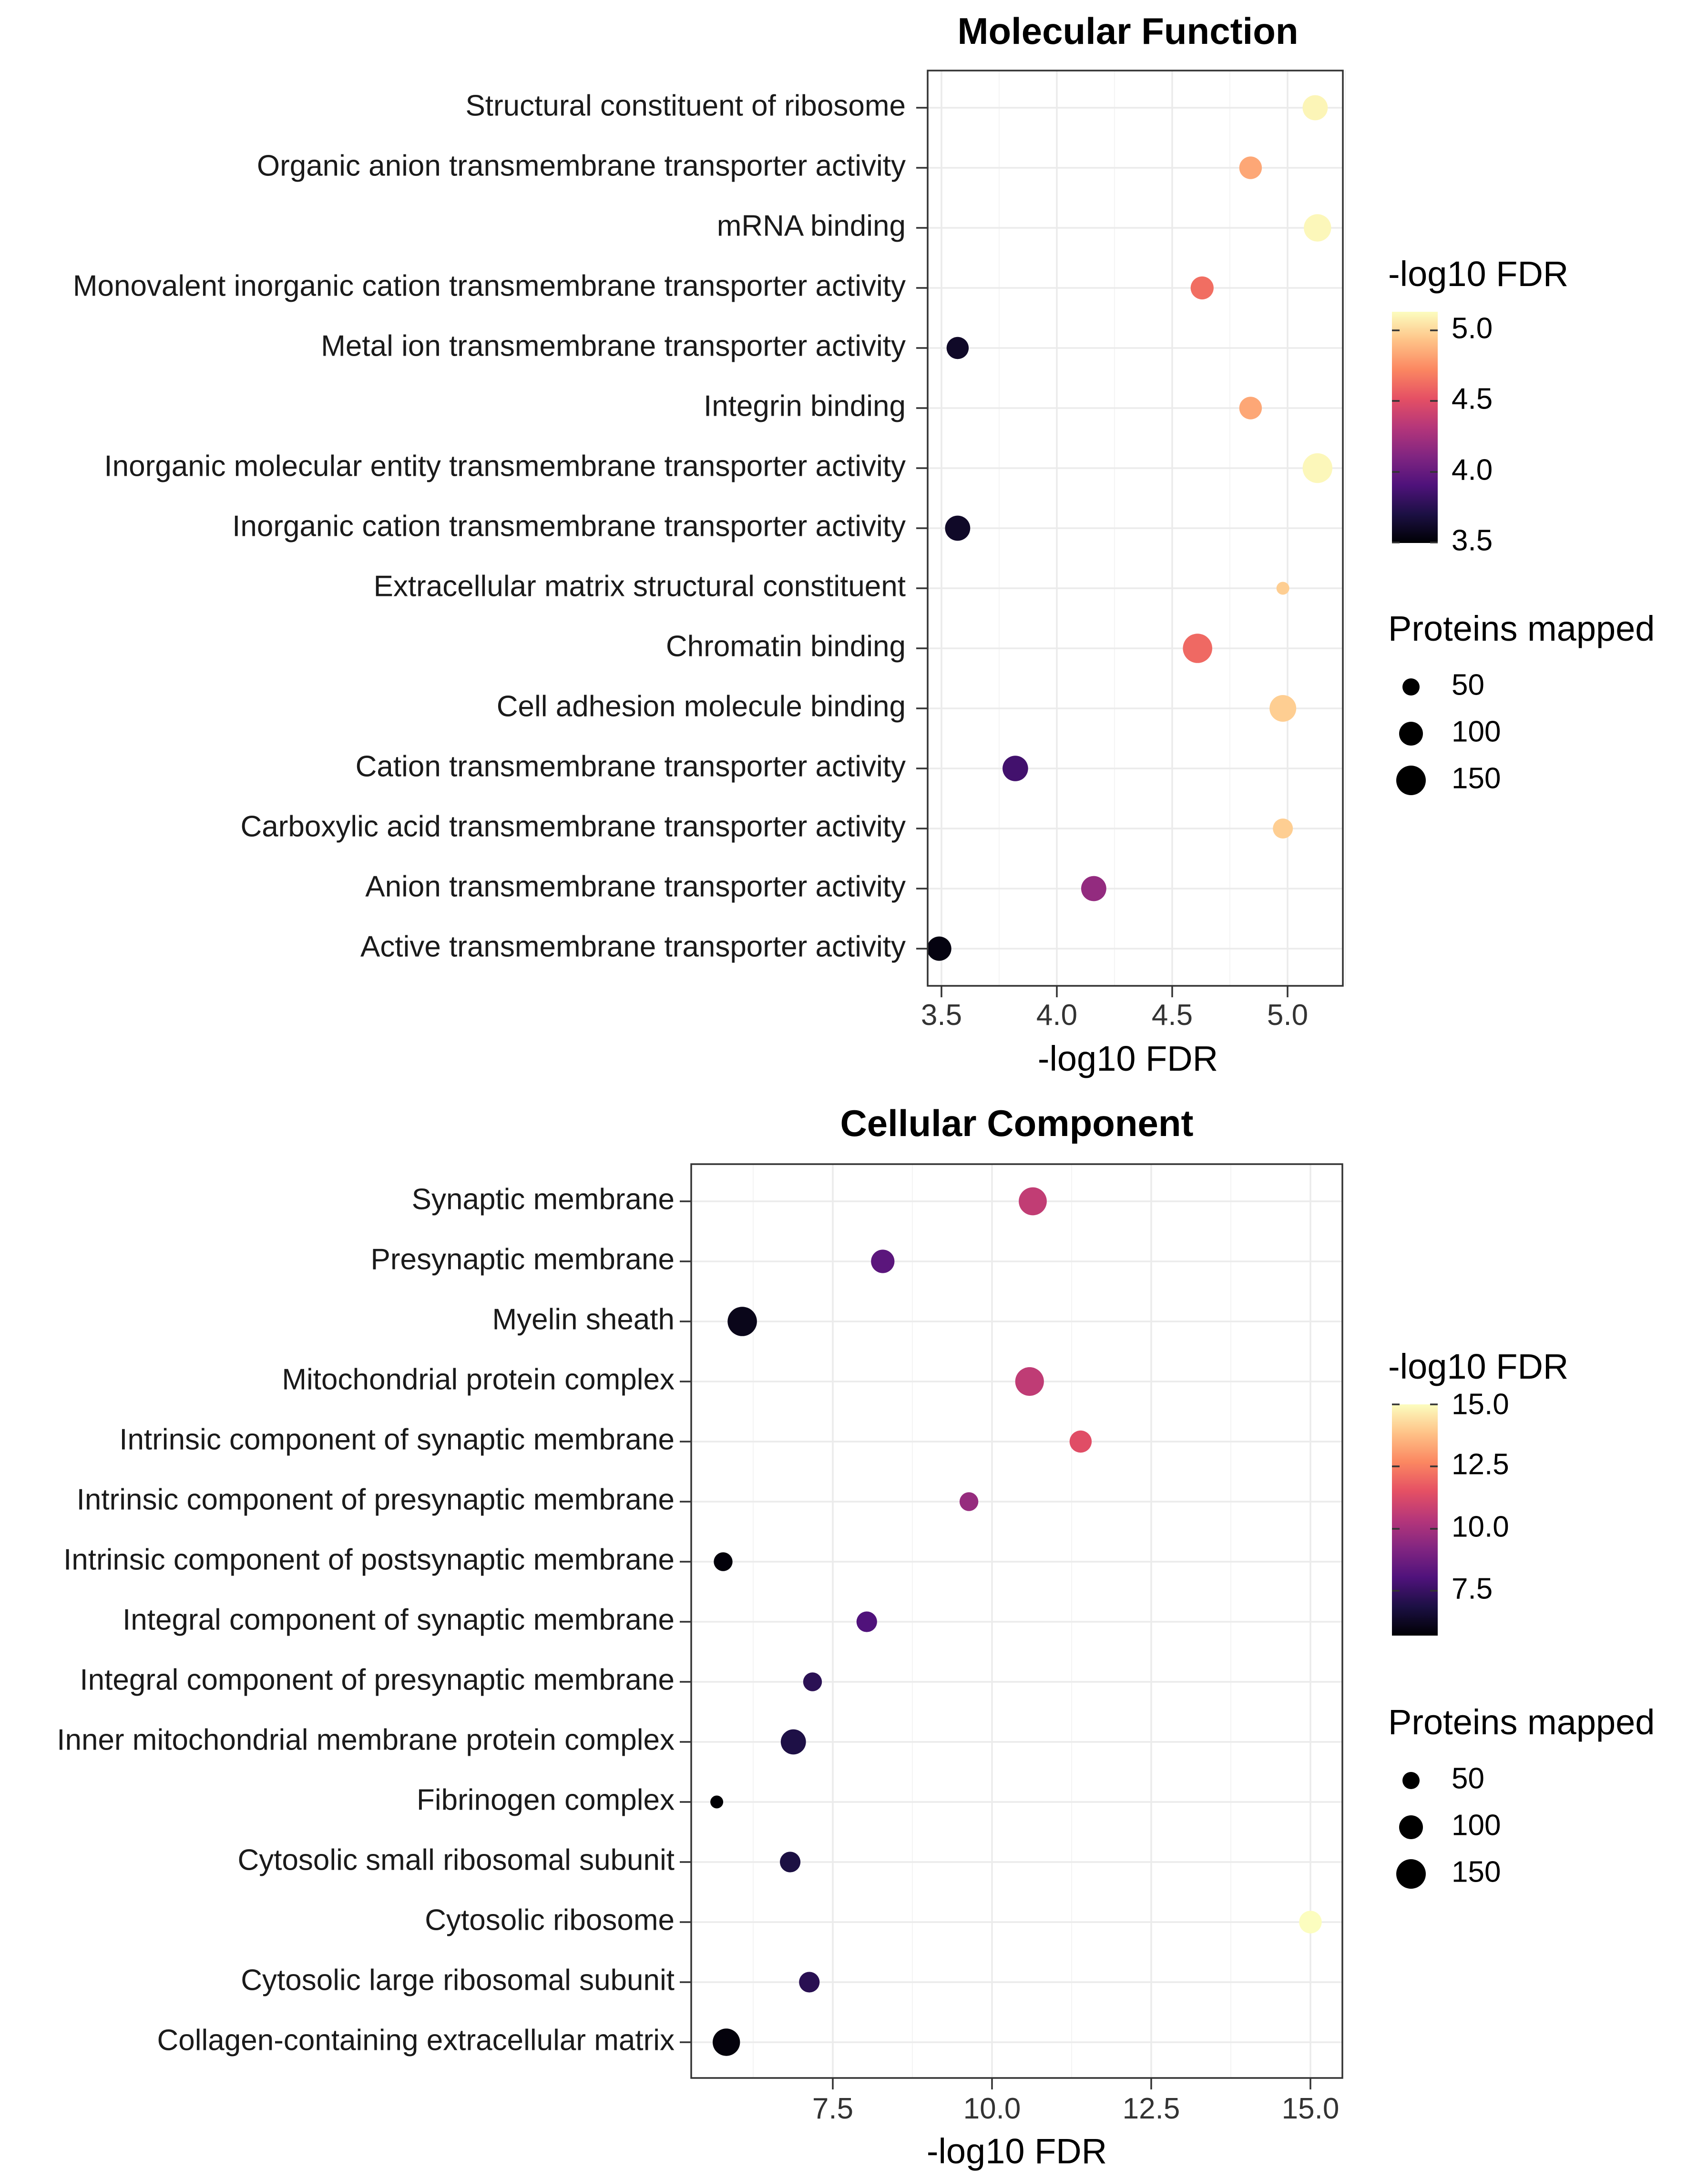  Describe the element at coordinates (1472, 540) in the screenshot. I see `colorbar-tick-label: 3.5` at that location.